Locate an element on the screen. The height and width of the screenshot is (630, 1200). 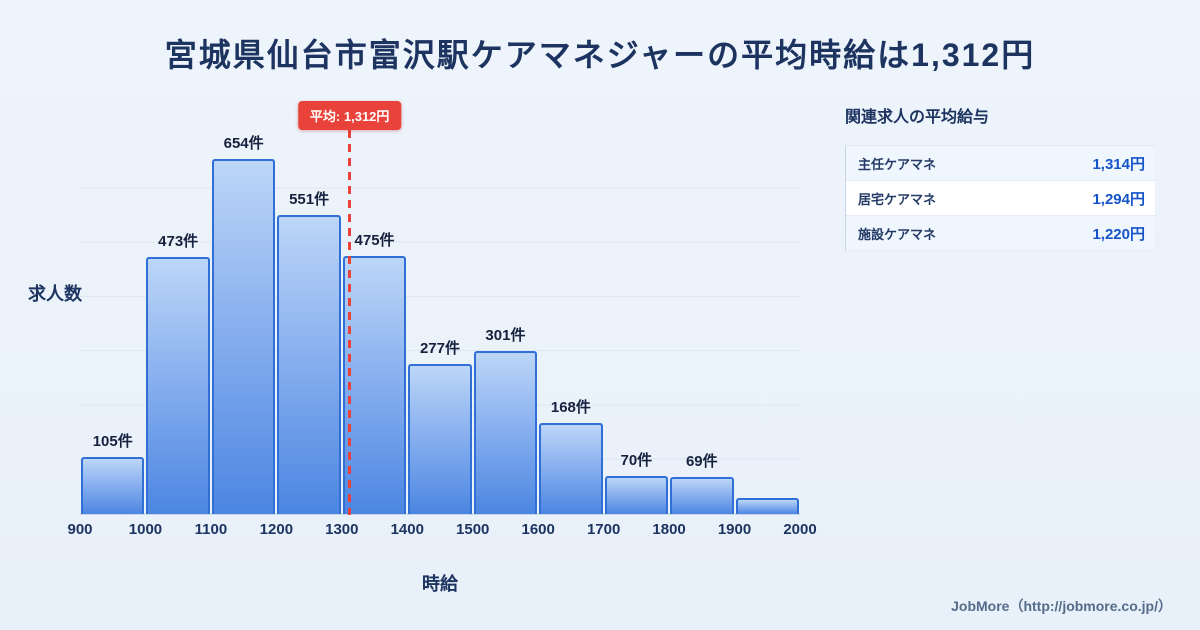
bar-slot: 69件 is located at coordinates (701, 324).